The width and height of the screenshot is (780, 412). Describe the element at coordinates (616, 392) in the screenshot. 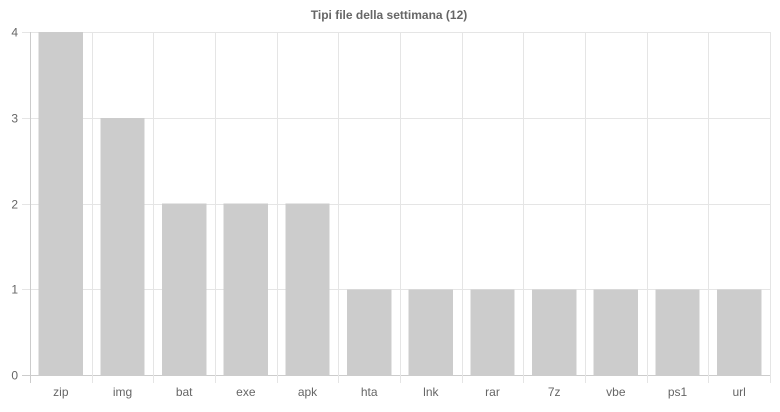

I see `x-tick-label: vbe` at that location.